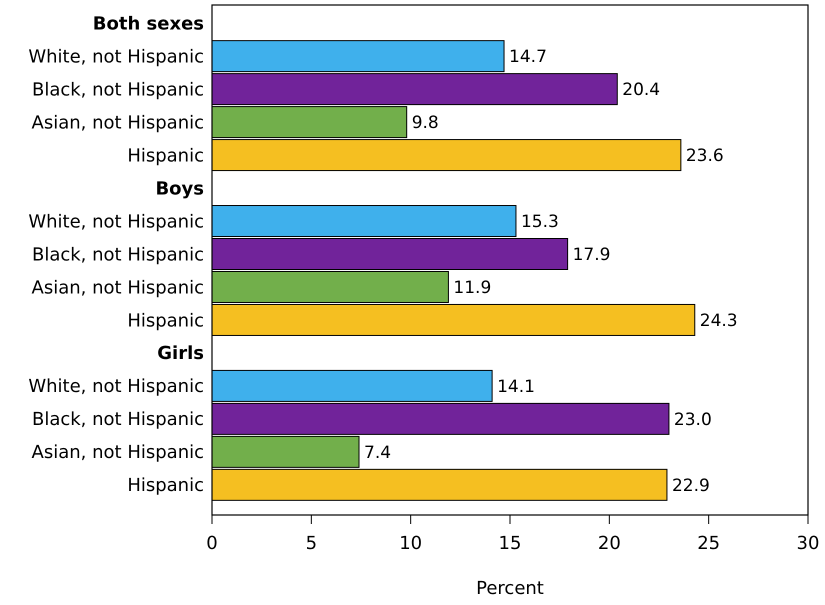  I want to click on x-tick-label: 5, so click(312, 543).